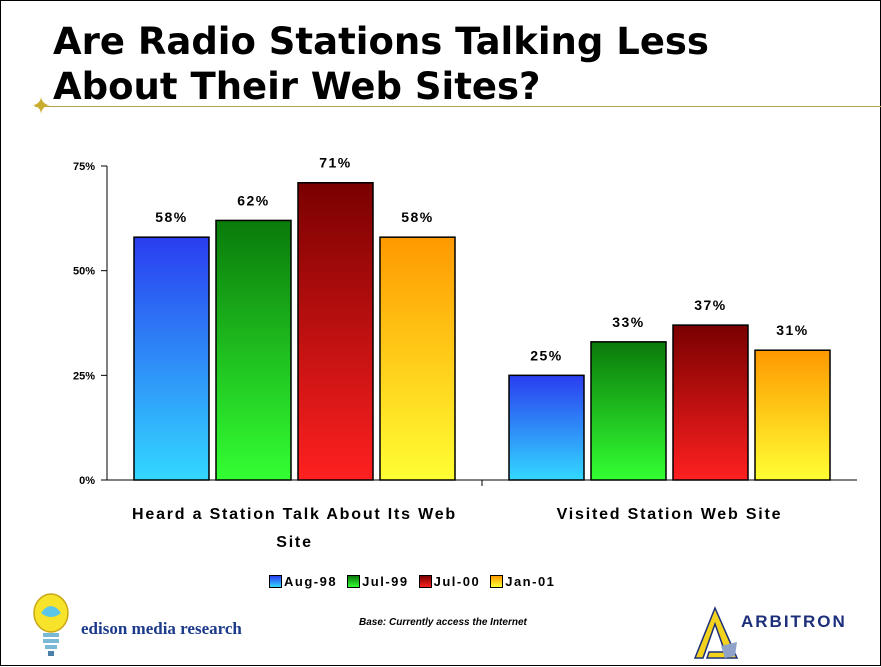 Image resolution: width=881 pixels, height=667 pixels. Describe the element at coordinates (530, 581) in the screenshot. I see `legend-label: Jan-01` at that location.